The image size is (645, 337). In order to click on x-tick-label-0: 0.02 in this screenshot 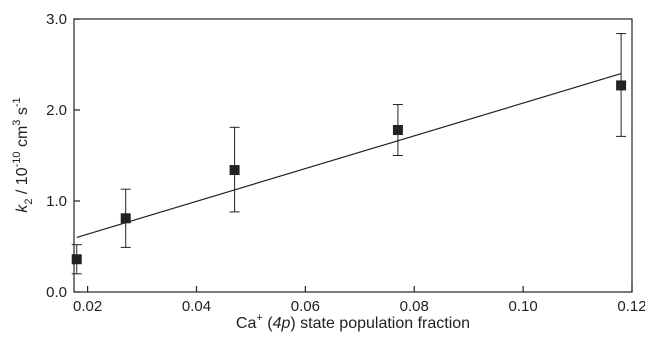, I will do `click(87, 306)`.